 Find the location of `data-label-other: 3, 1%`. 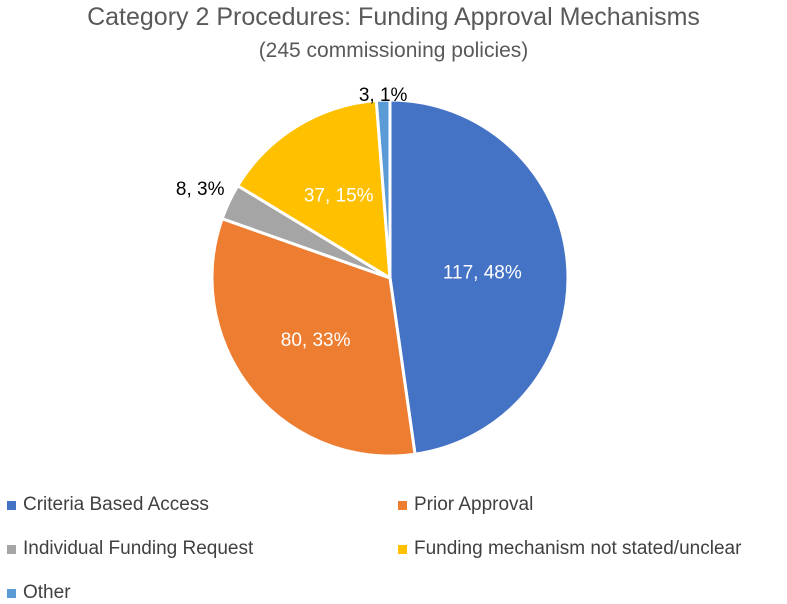

data-label-other: 3, 1% is located at coordinates (383, 95).